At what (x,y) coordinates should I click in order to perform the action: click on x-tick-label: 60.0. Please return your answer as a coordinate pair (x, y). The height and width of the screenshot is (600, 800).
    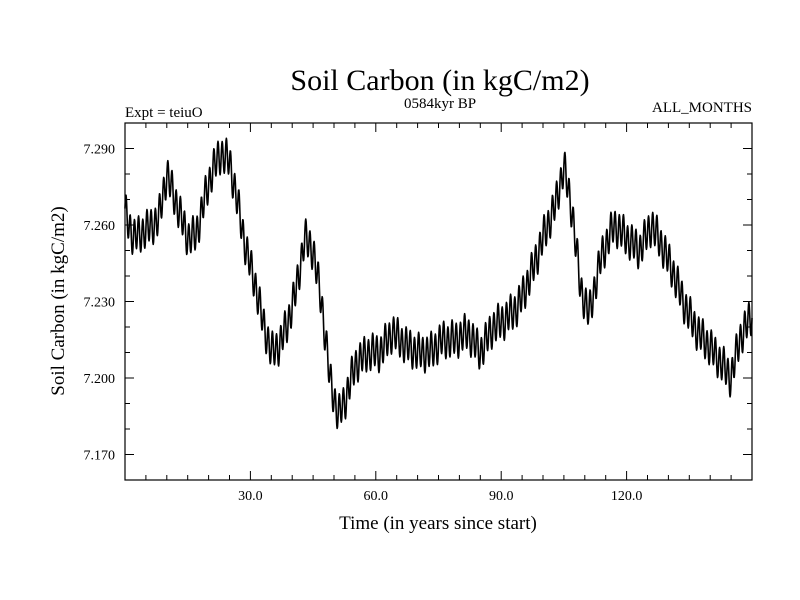
    Looking at the image, I should click on (376, 496).